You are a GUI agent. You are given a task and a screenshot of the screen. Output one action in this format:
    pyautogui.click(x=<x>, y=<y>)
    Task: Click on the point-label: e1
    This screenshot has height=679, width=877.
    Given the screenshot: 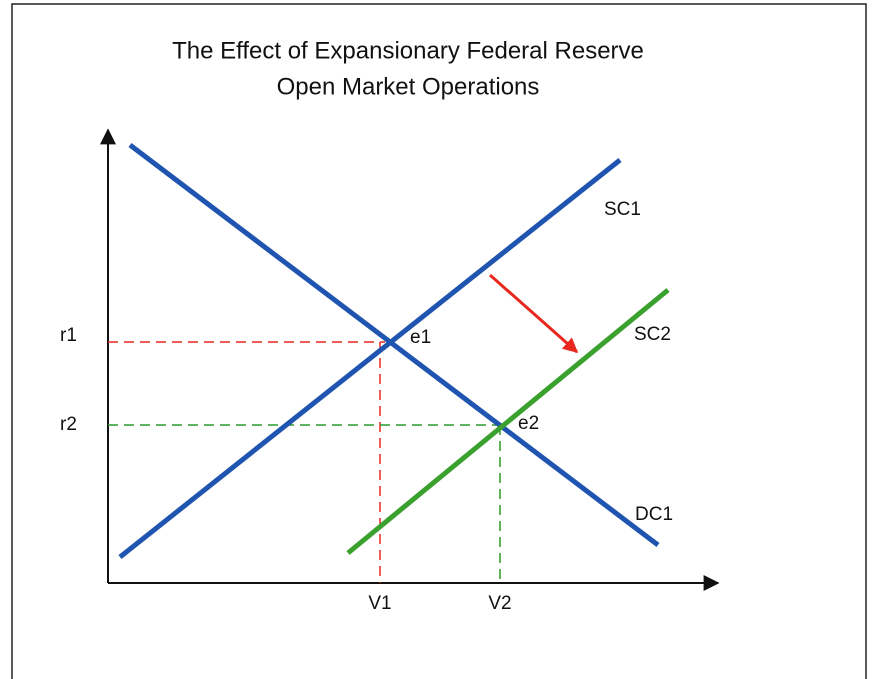 What is the action you would take?
    pyautogui.click(x=420, y=337)
    